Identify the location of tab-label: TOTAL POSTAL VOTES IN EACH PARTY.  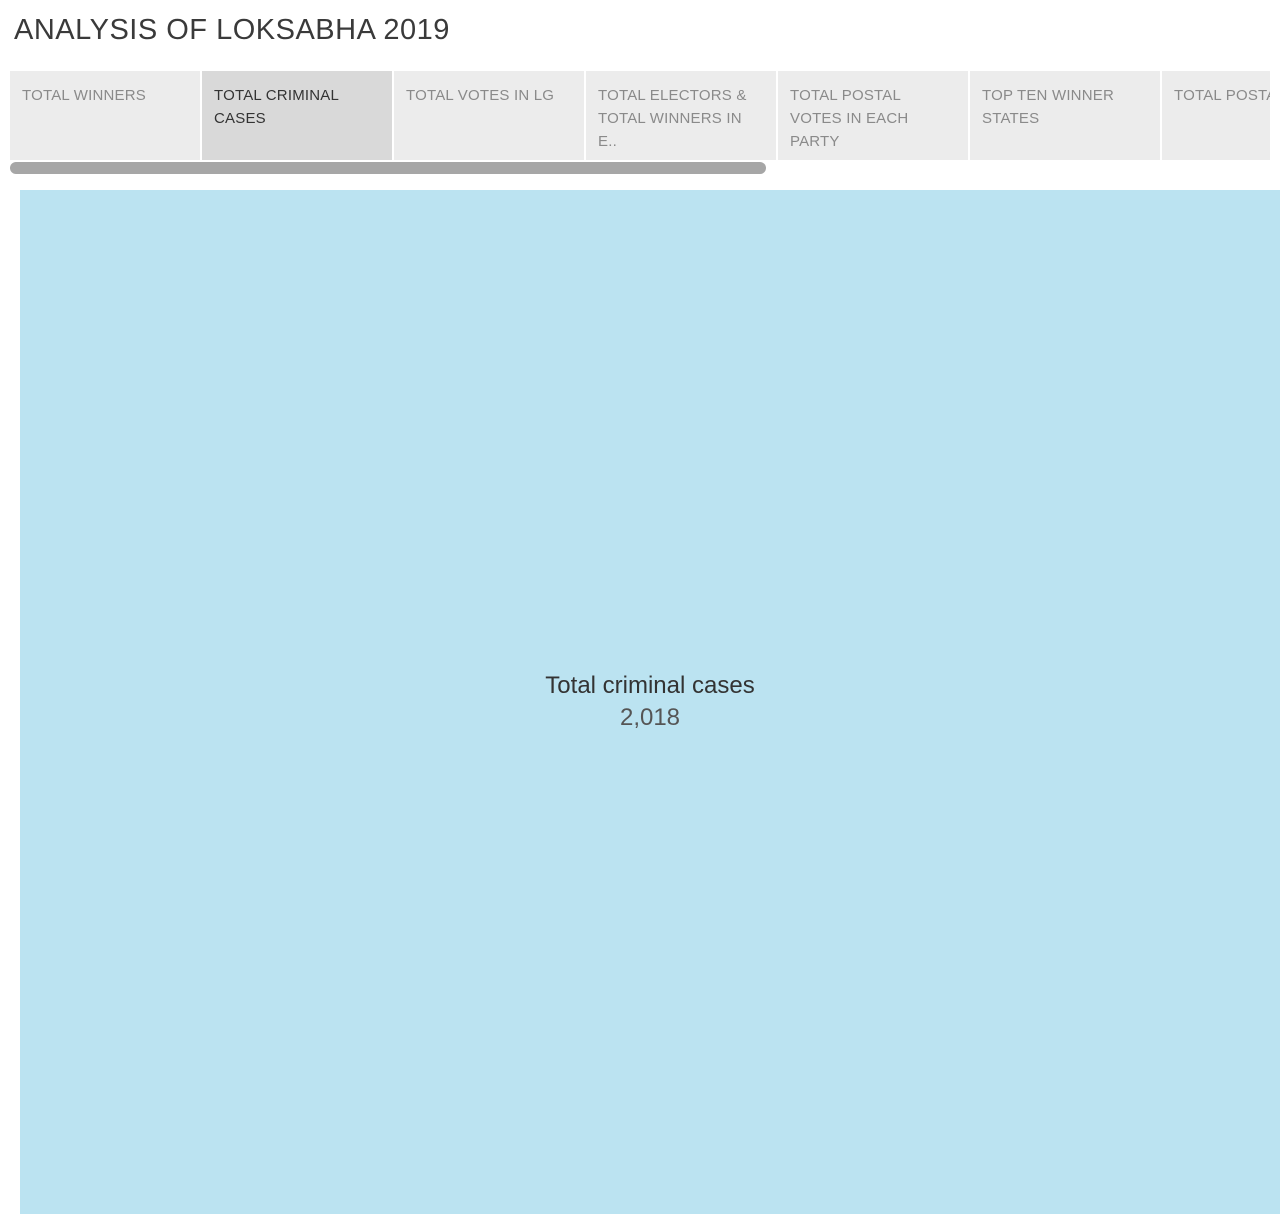
(849, 118).